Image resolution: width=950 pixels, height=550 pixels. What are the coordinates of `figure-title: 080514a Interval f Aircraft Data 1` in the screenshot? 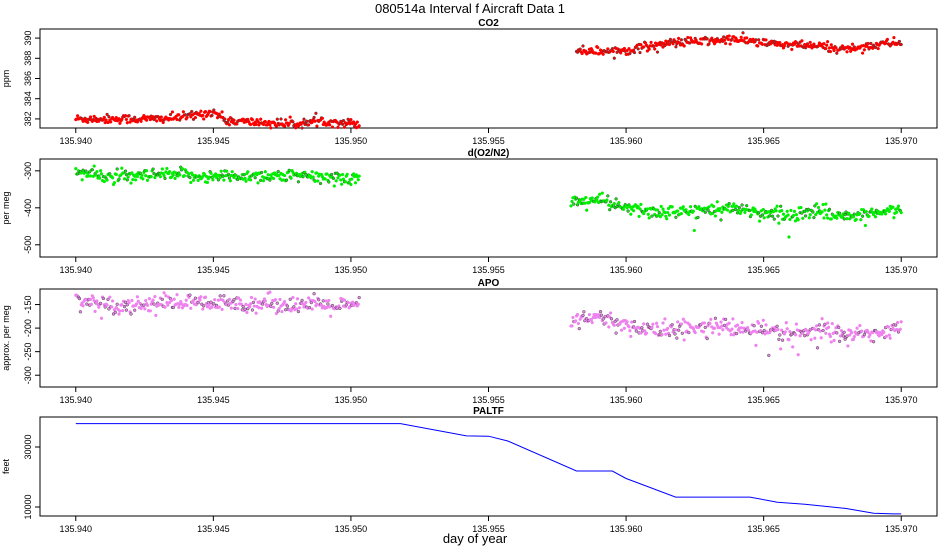 It's located at (470, 8).